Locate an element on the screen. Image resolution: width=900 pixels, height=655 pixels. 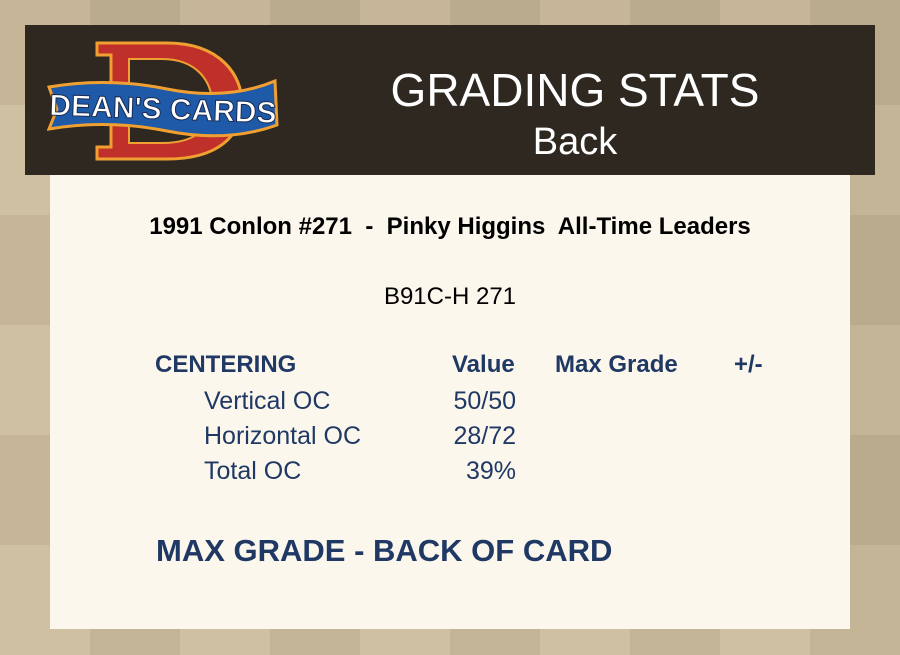
page-title: GRADING STATS is located at coordinates (575, 90).